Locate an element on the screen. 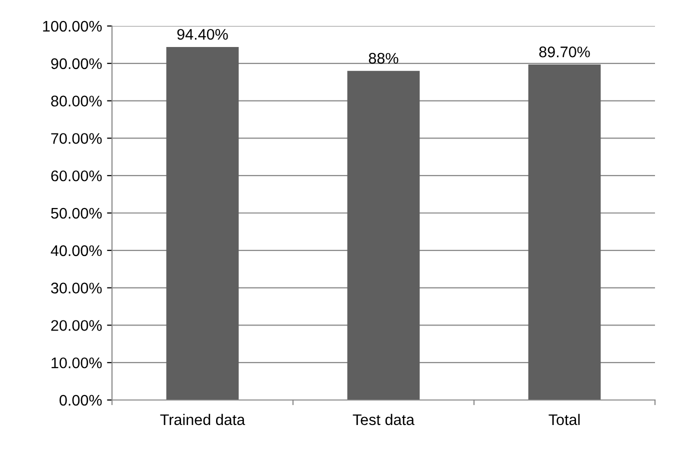 Image resolution: width=675 pixels, height=459 pixels. x-tick-label: Trained data is located at coordinates (203, 420).